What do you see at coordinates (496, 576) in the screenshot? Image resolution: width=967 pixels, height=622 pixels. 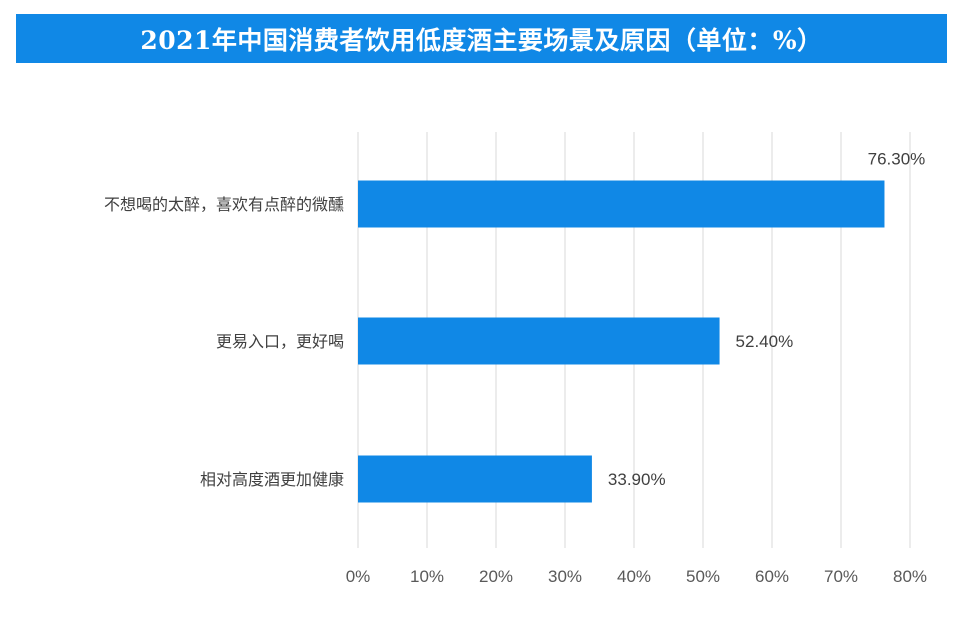 I see `x-tick-label: 20%` at bounding box center [496, 576].